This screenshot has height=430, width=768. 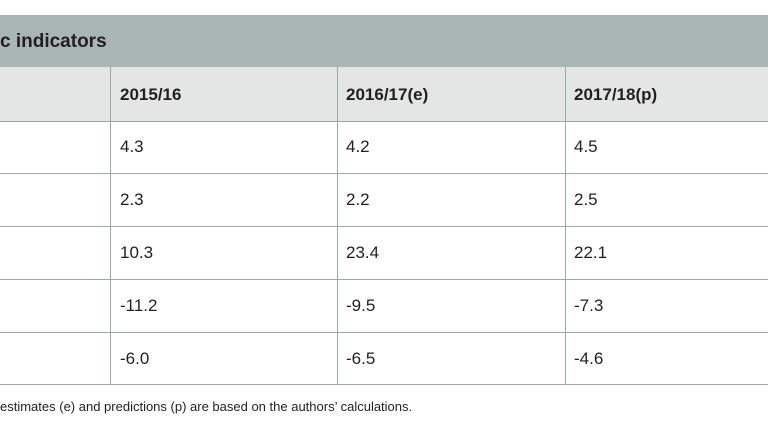 What do you see at coordinates (586, 146) in the screenshot?
I see `table-cell: 4.5` at bounding box center [586, 146].